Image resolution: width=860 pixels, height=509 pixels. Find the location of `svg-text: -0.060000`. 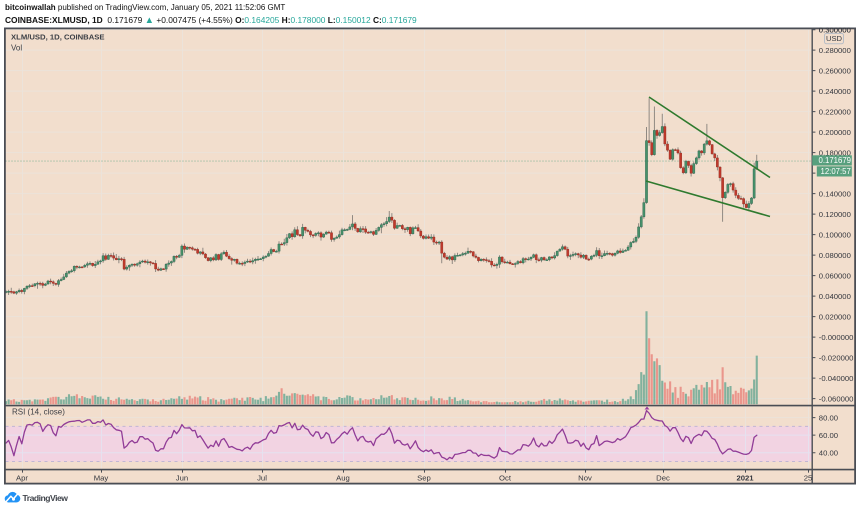

svg-text: -0.060000 is located at coordinates (836, 399).